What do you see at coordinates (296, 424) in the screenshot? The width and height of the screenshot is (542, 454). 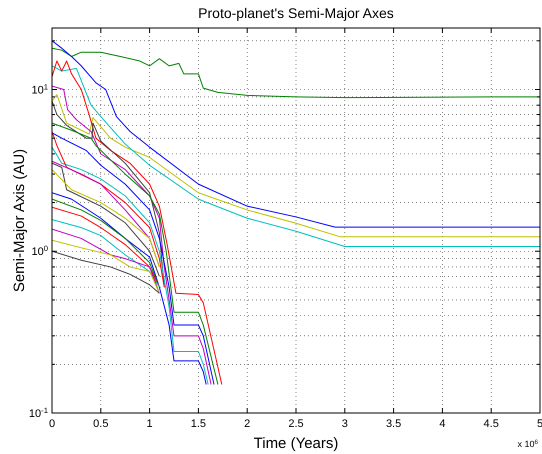 I see `x-tick-label: 2.5` at bounding box center [296, 424].